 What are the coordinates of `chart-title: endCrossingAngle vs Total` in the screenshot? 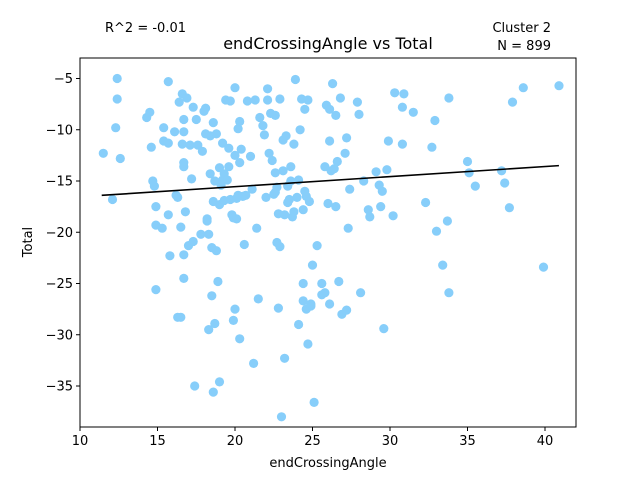 It's located at (328, 43).